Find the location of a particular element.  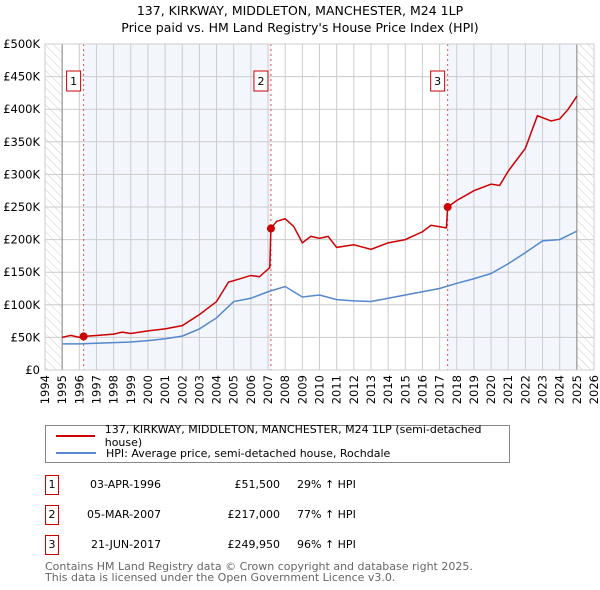

x-tick-label: 2023 is located at coordinates (543, 389).